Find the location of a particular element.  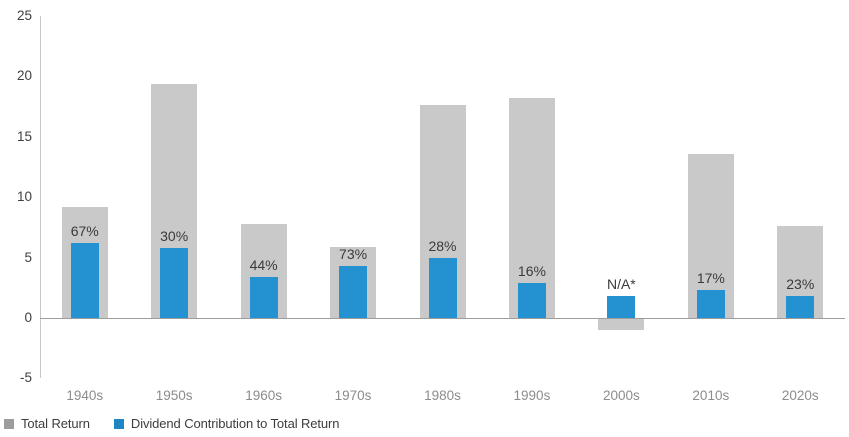

dividend-percentage-label: 30% is located at coordinates (174, 235).